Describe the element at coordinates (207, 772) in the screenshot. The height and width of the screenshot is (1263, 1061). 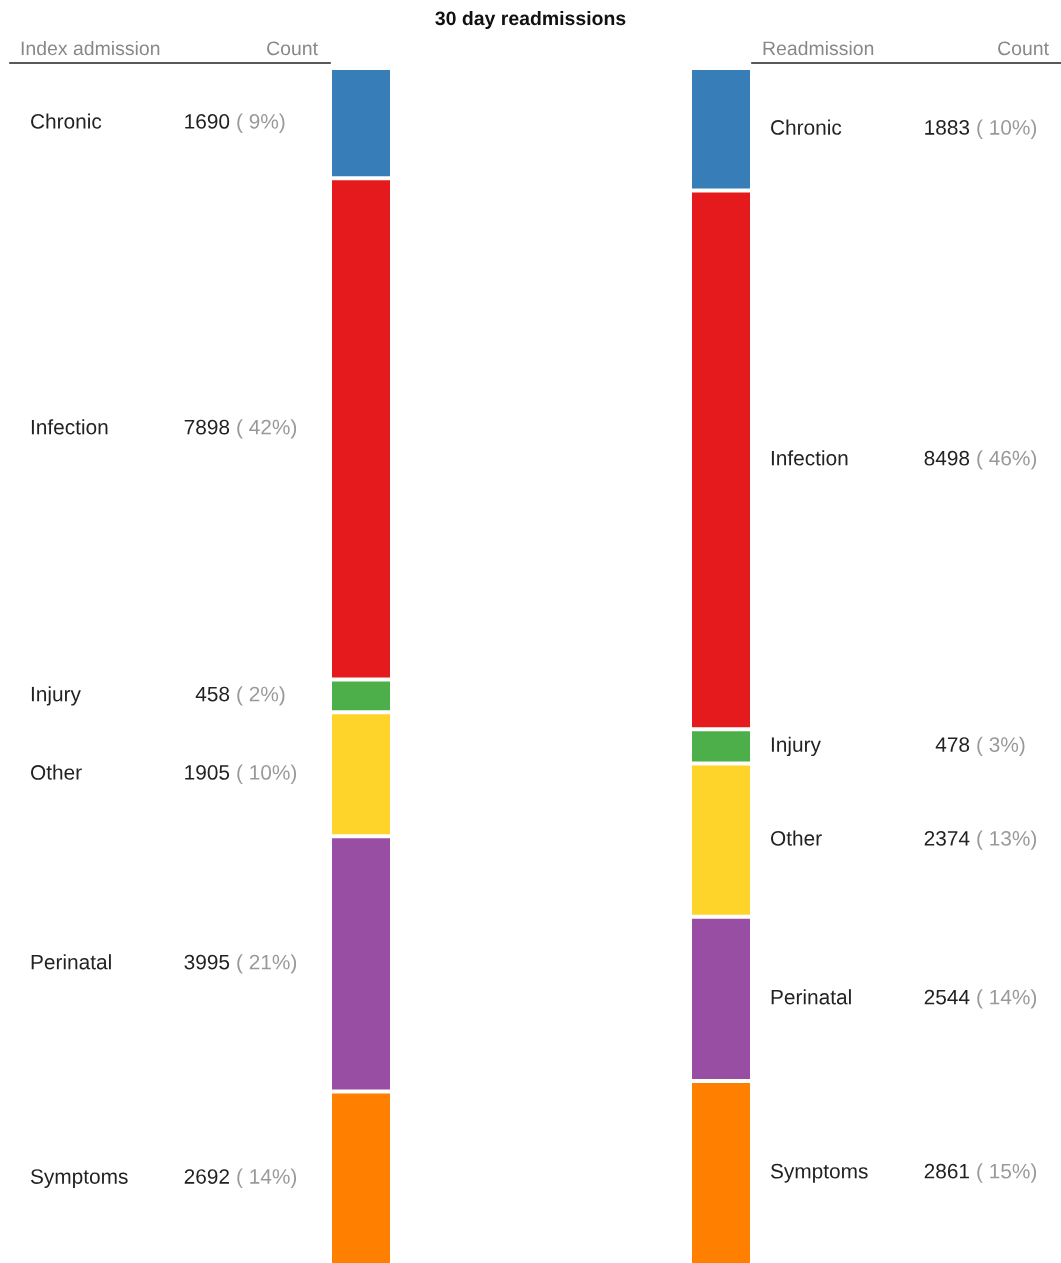
I see `data-label: 1905` at that location.